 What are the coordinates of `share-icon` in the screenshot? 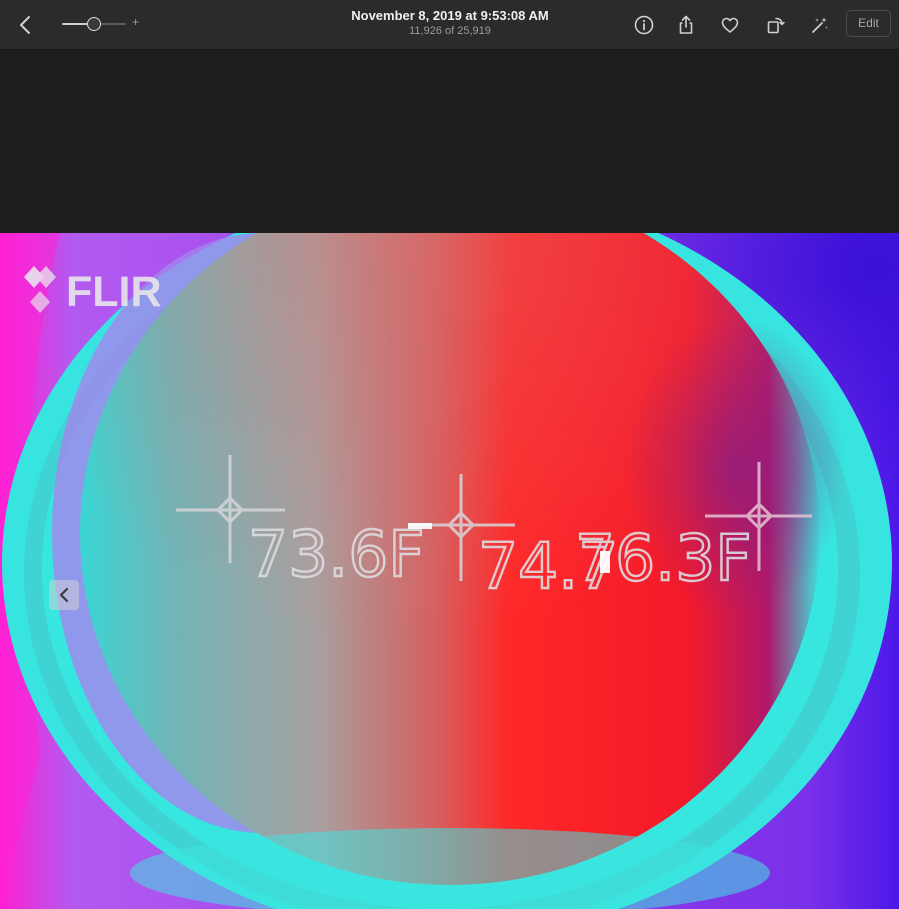 It's located at (686, 24).